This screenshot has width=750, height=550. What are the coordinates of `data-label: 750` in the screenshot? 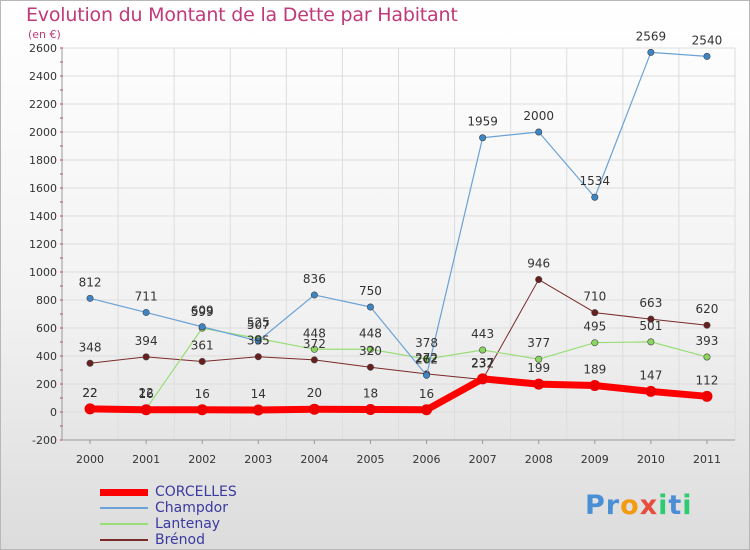 It's located at (370, 291).